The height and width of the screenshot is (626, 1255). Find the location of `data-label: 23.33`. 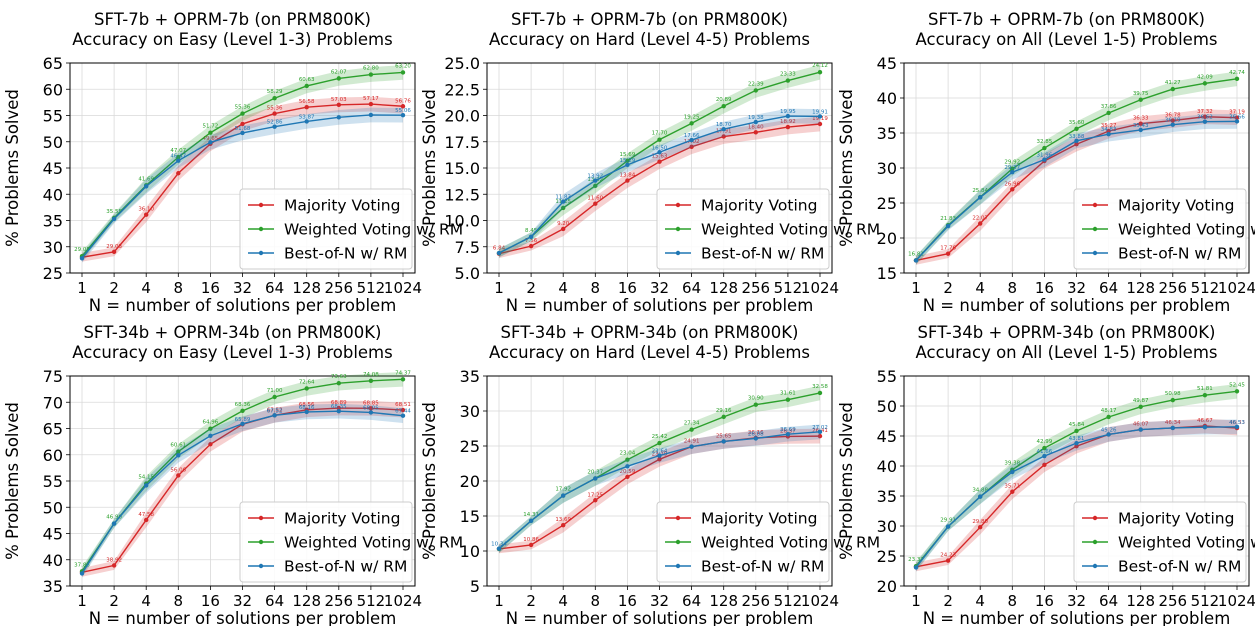

data-label: 23.33 is located at coordinates (788, 75).